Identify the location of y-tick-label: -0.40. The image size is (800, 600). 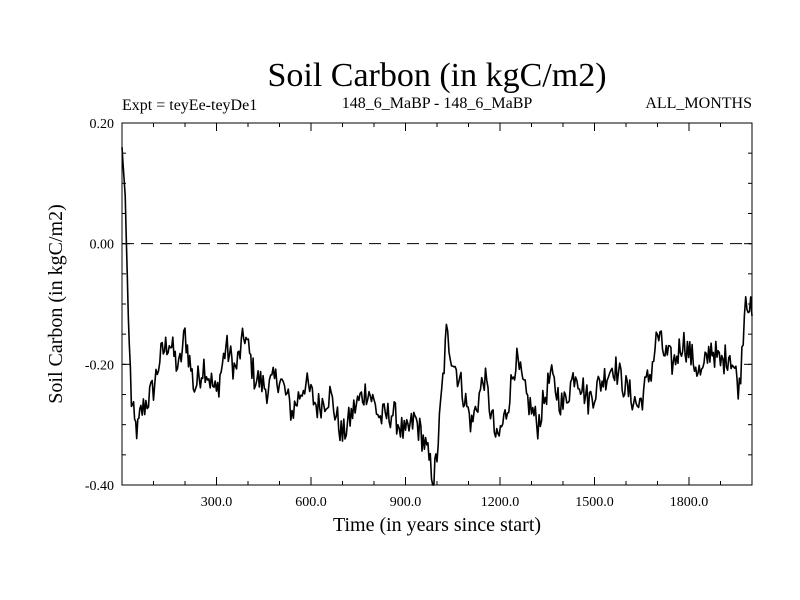
(99, 486).